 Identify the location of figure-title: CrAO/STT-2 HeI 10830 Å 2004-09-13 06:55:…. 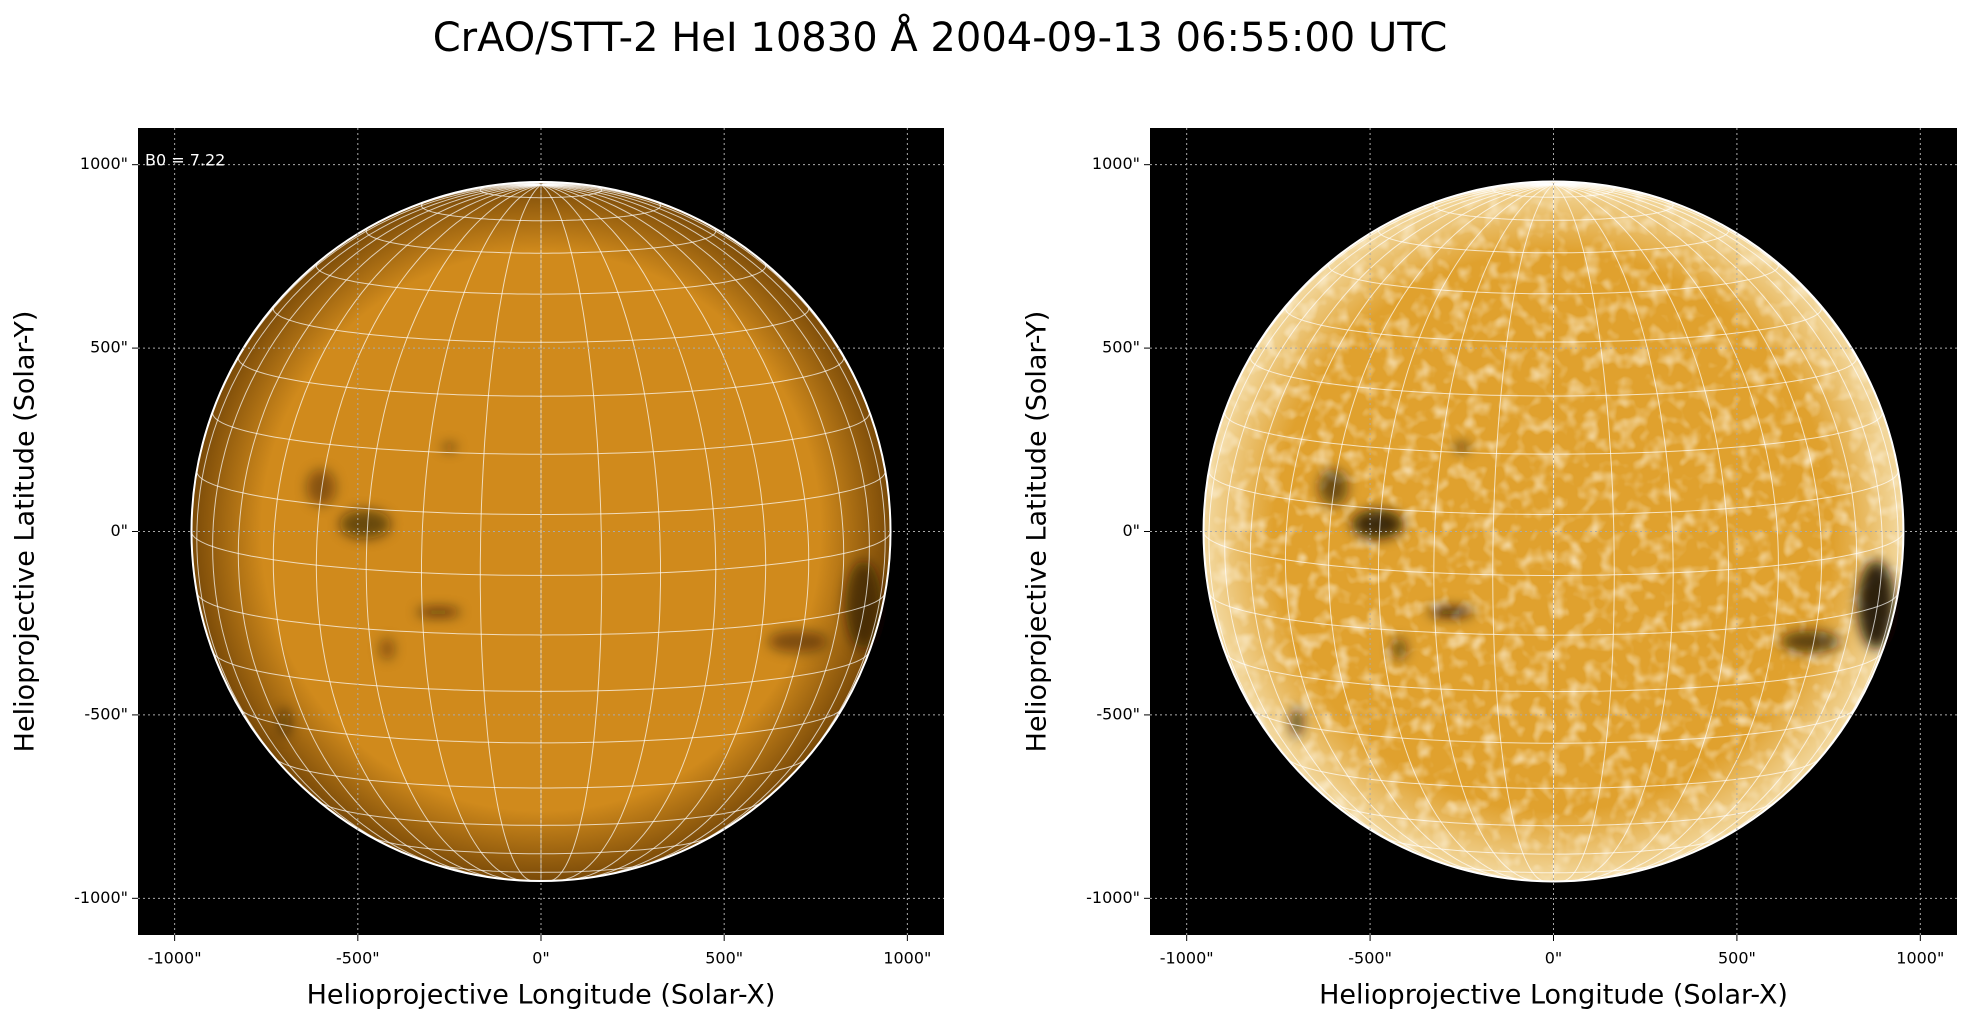
(940, 37).